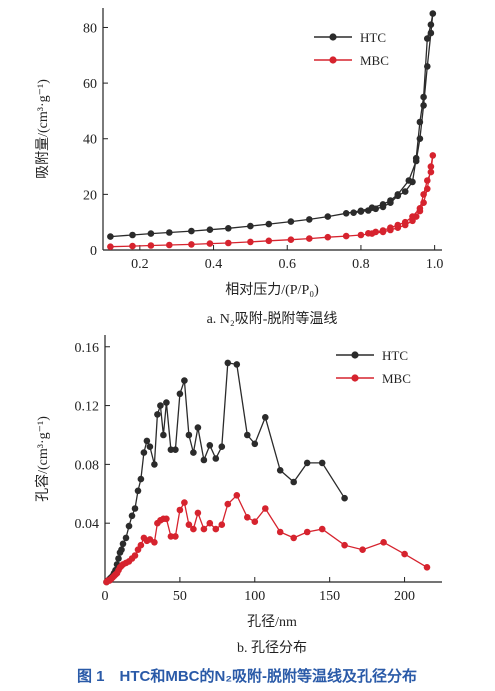 The image size is (495, 691). I want to click on chart-b-legend: HTC MBC, so click(373, 367).